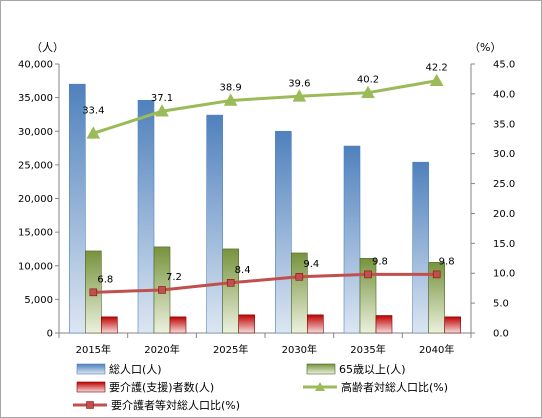 The width and height of the screenshot is (542, 418). I want to click on label-elderly-ratio: 38.9, so click(231, 87).